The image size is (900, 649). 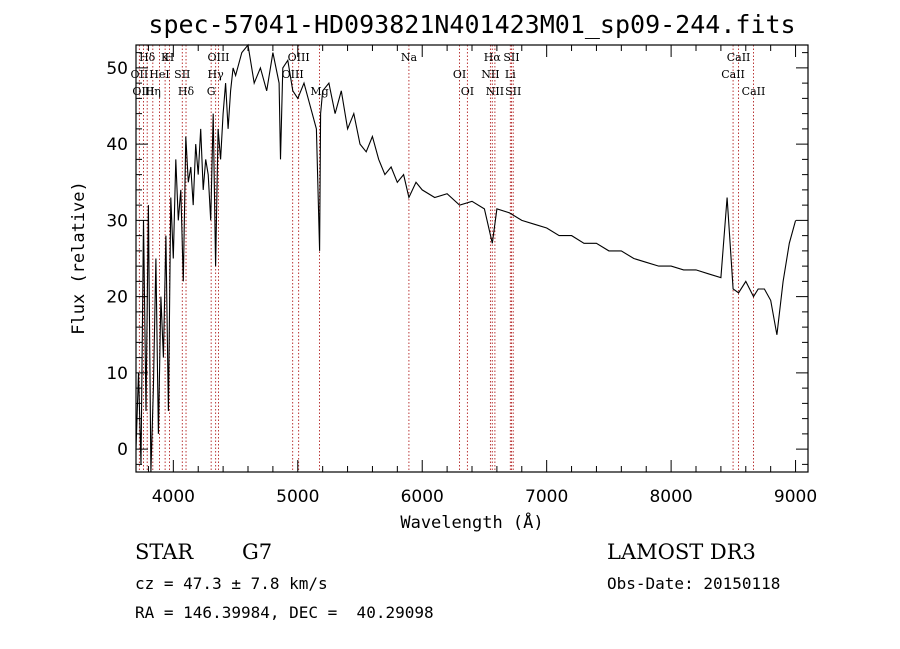 What do you see at coordinates (117, 69) in the screenshot?
I see `y-tick-label: 50` at bounding box center [117, 69].